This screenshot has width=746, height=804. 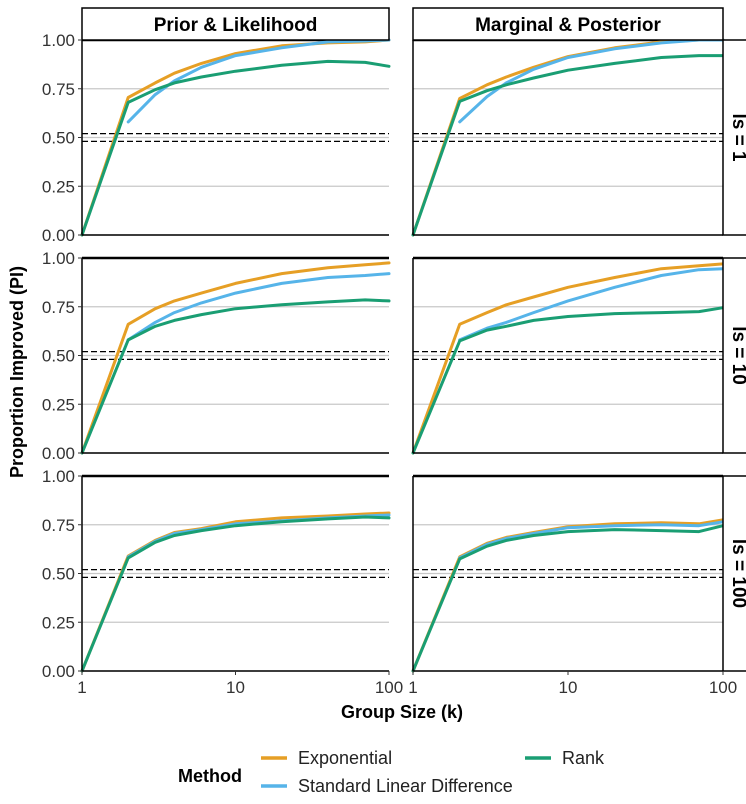 What do you see at coordinates (402, 712) in the screenshot?
I see `x-axis-title: Group Size (k)` at bounding box center [402, 712].